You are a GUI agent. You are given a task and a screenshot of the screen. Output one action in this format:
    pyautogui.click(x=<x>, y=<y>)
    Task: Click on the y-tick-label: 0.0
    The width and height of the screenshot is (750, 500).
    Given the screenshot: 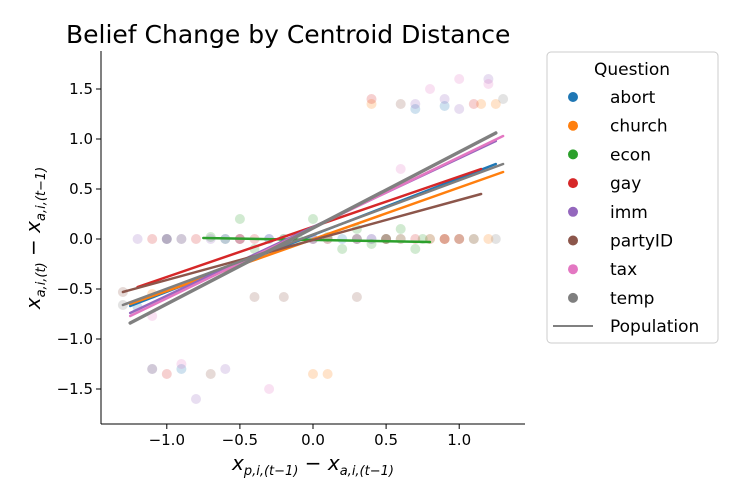 What is the action you would take?
    pyautogui.click(x=81, y=239)
    